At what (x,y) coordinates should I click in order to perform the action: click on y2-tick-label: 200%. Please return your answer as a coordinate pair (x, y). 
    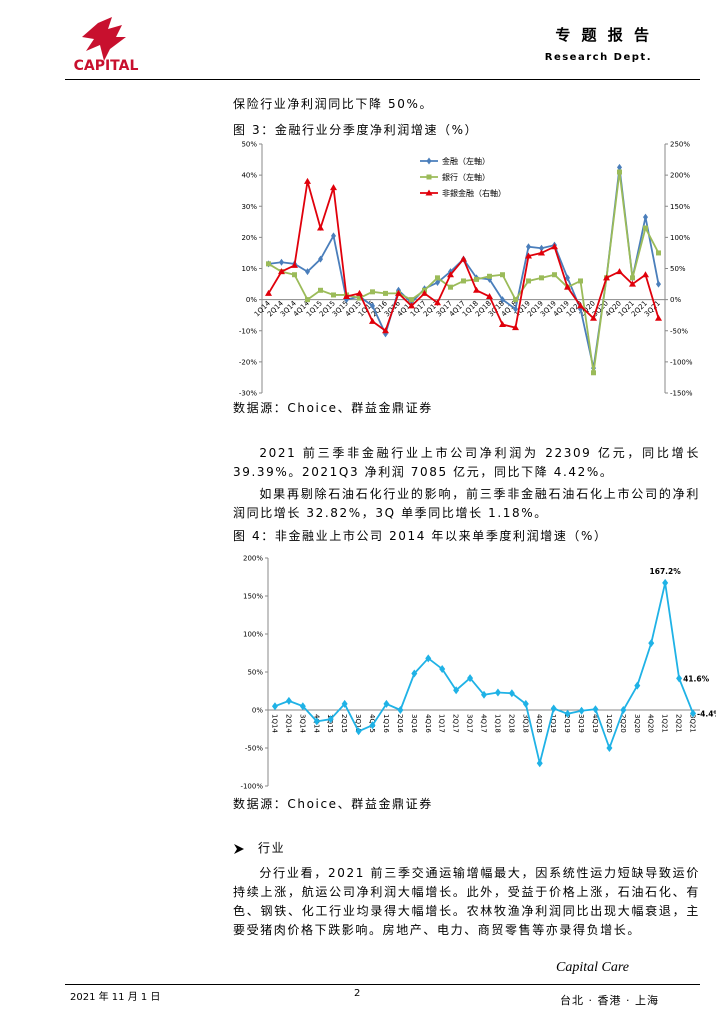
    Looking at the image, I should click on (680, 176).